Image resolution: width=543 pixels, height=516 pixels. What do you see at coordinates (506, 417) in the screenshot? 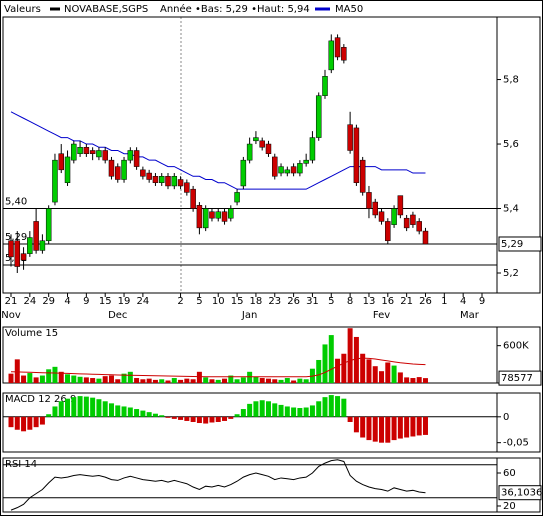
I see `y-tick-label: 0` at bounding box center [506, 417].